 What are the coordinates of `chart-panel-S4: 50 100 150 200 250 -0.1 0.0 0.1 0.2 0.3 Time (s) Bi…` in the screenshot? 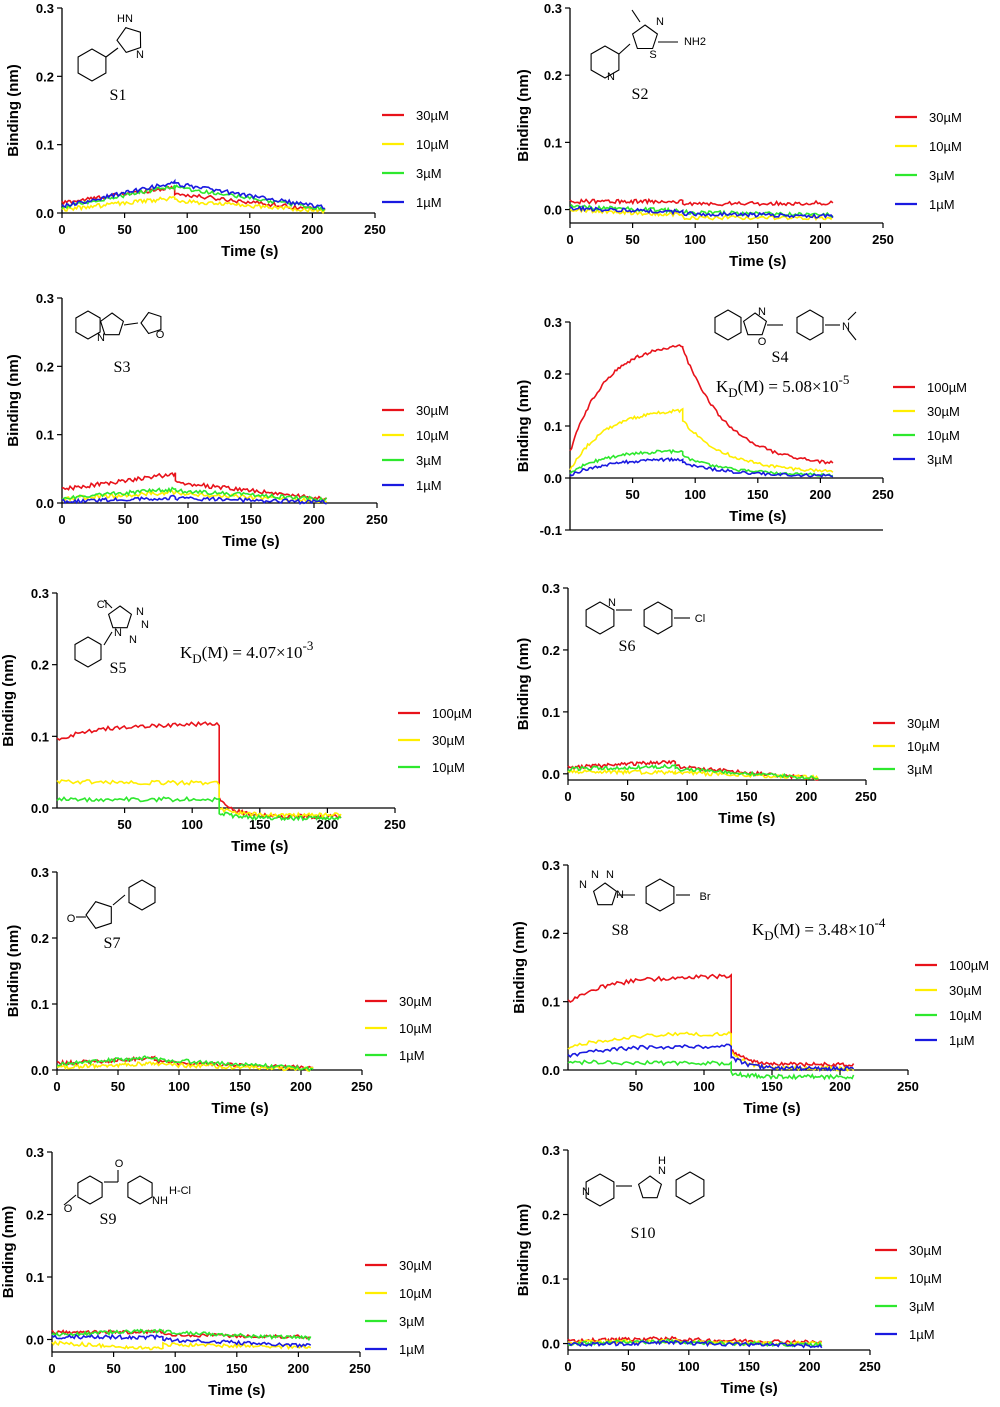 It's located at (741, 426).